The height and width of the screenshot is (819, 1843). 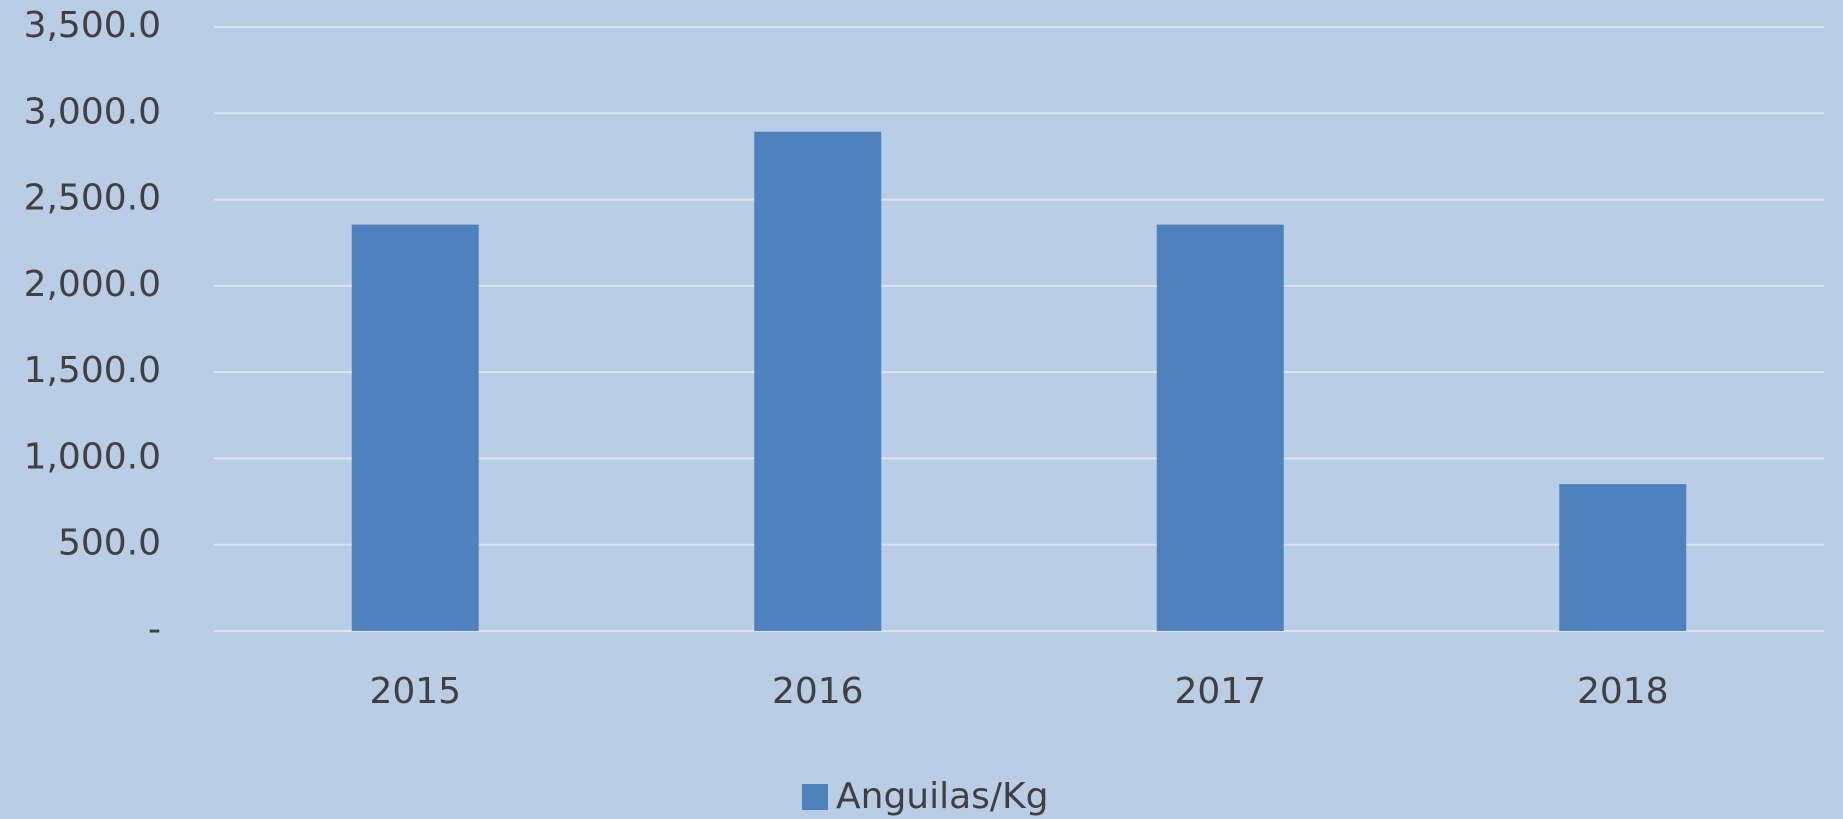 I want to click on y-tick-label: 3,500.0, so click(x=92, y=25).